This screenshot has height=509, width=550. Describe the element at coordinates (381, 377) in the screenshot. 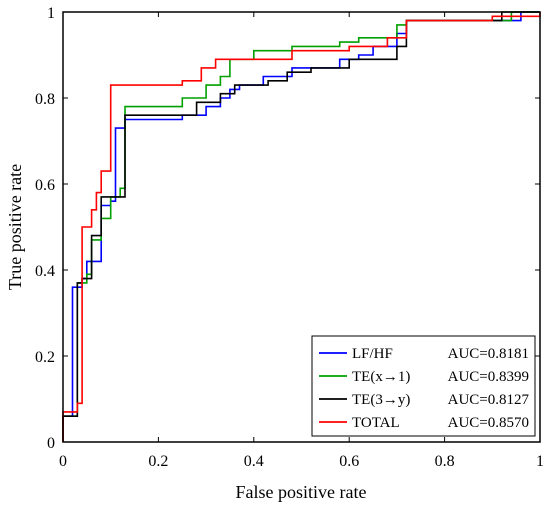

I see `legend-entry-te-x1-name: TE(x→1)` at that location.